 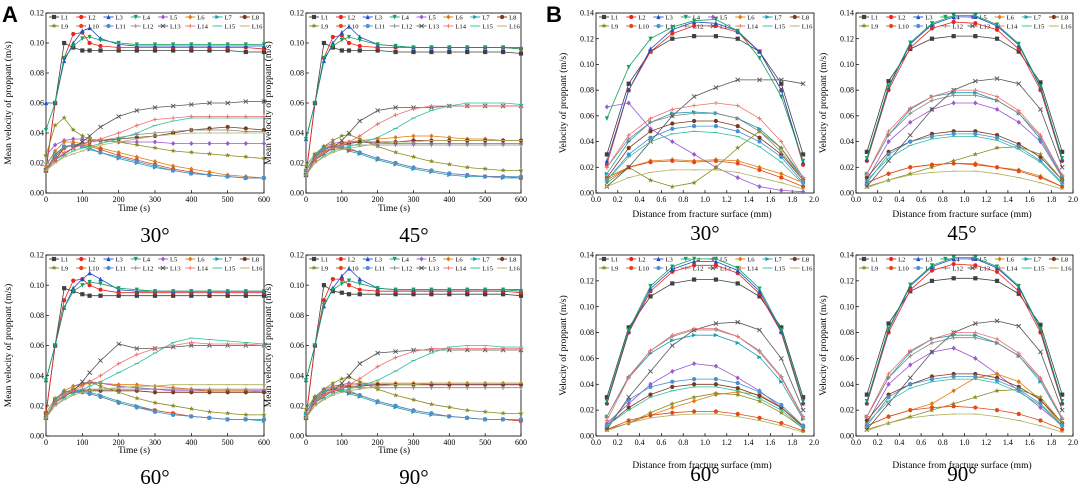 What do you see at coordinates (229, 17) in the screenshot?
I see `legend-label: L7` at bounding box center [229, 17].